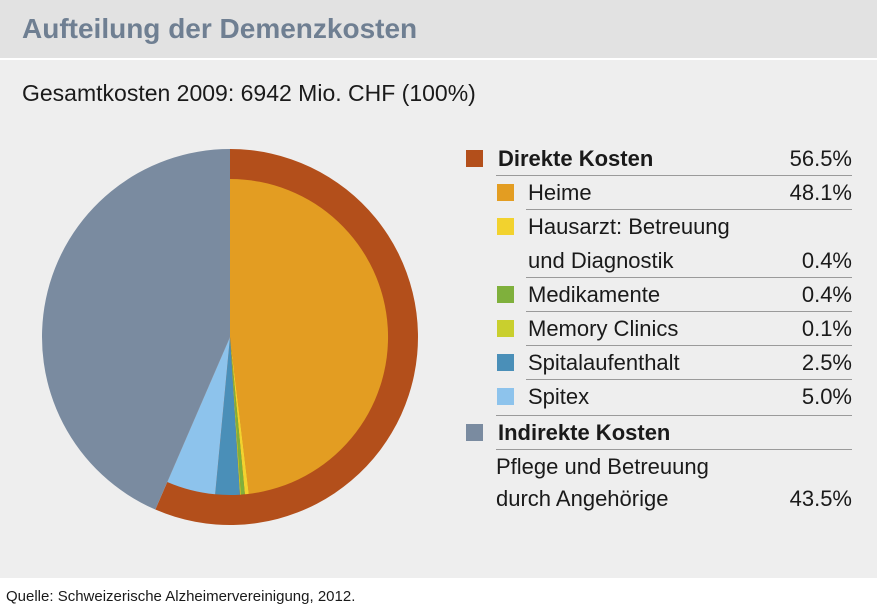 The image size is (877, 612). What do you see at coordinates (826, 260) in the screenshot?
I see `legend-value-hausarzt: 0.4%` at bounding box center [826, 260].